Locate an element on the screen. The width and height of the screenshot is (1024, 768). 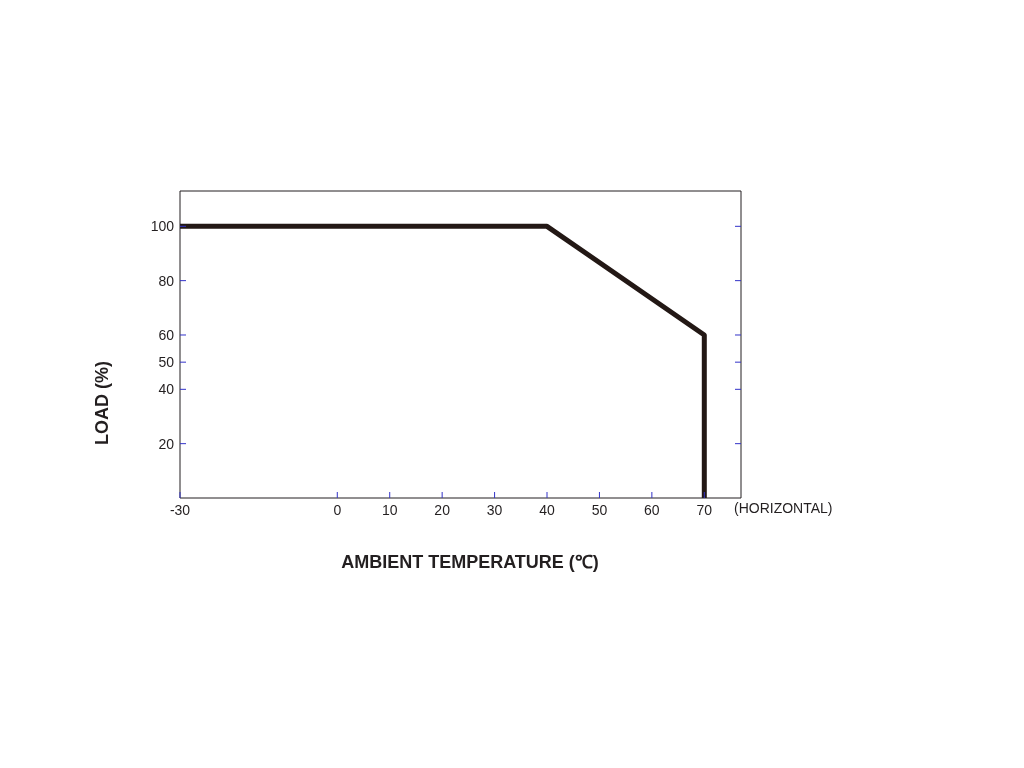
y-tick-label: 40 is located at coordinates (166, 389).